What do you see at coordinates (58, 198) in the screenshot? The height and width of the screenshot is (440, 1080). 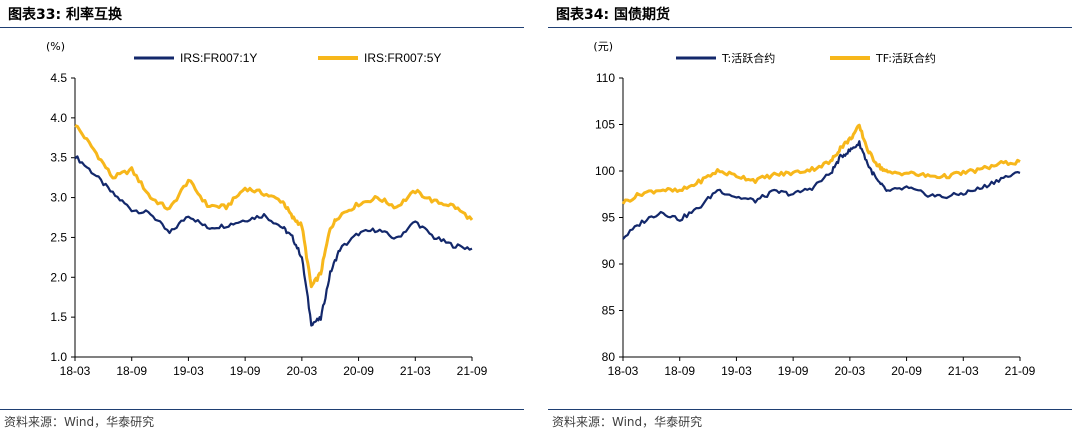 I see `y-tick-label: 3.0` at bounding box center [58, 198].